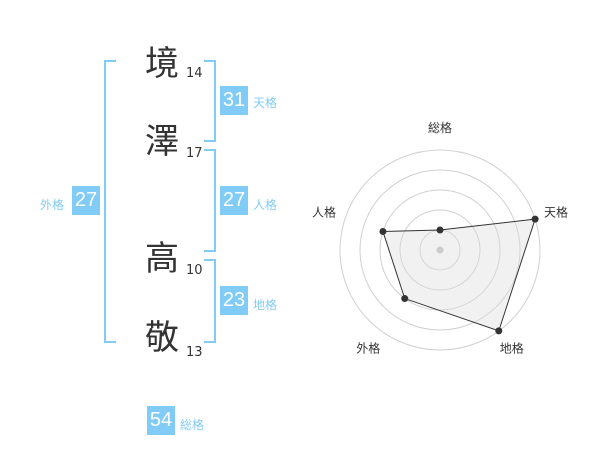 The height and width of the screenshot is (470, 600). What do you see at coordinates (192, 425) in the screenshot?
I see `soukaku-label: 総格` at bounding box center [192, 425].